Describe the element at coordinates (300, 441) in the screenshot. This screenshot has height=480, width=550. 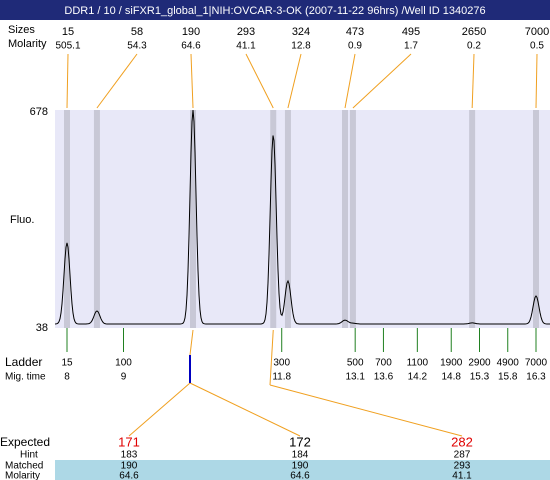
I see `expected-size: 172` at that location.